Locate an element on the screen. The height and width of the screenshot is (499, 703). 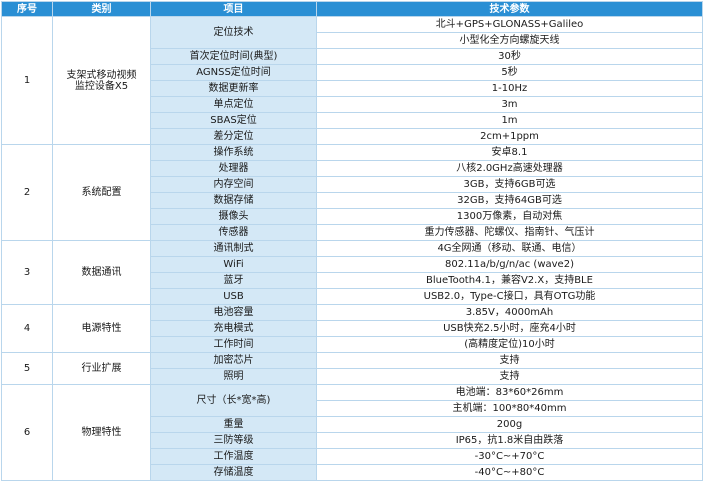
spec-value-cell: 3.85V，4000mAh is located at coordinates (509, 312).